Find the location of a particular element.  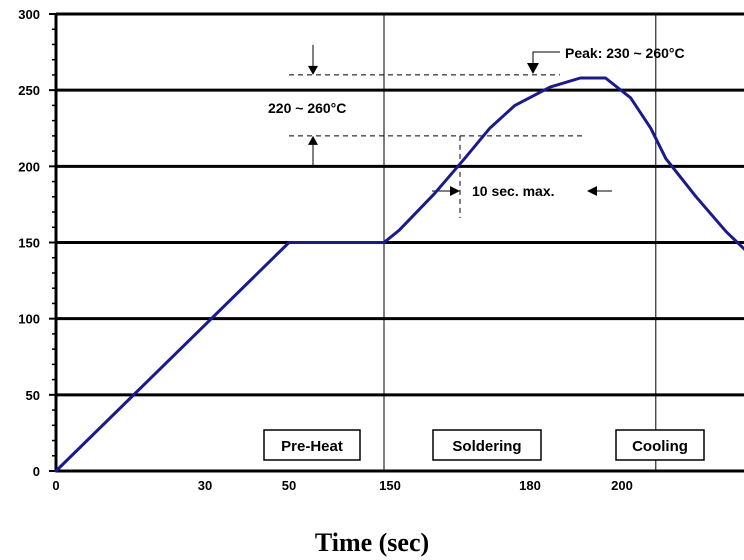

x-tick-label: 0 is located at coordinates (55, 485).